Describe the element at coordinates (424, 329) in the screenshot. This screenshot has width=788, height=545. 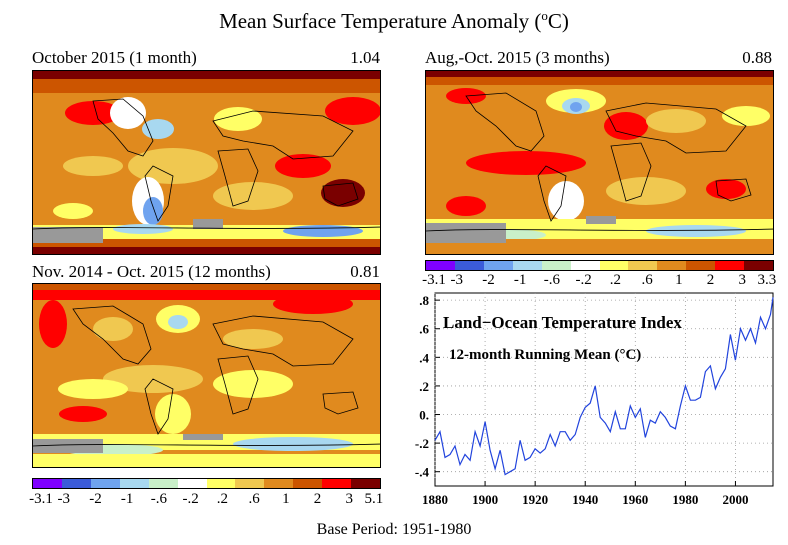
I see `y-tick-label: .6` at that location.